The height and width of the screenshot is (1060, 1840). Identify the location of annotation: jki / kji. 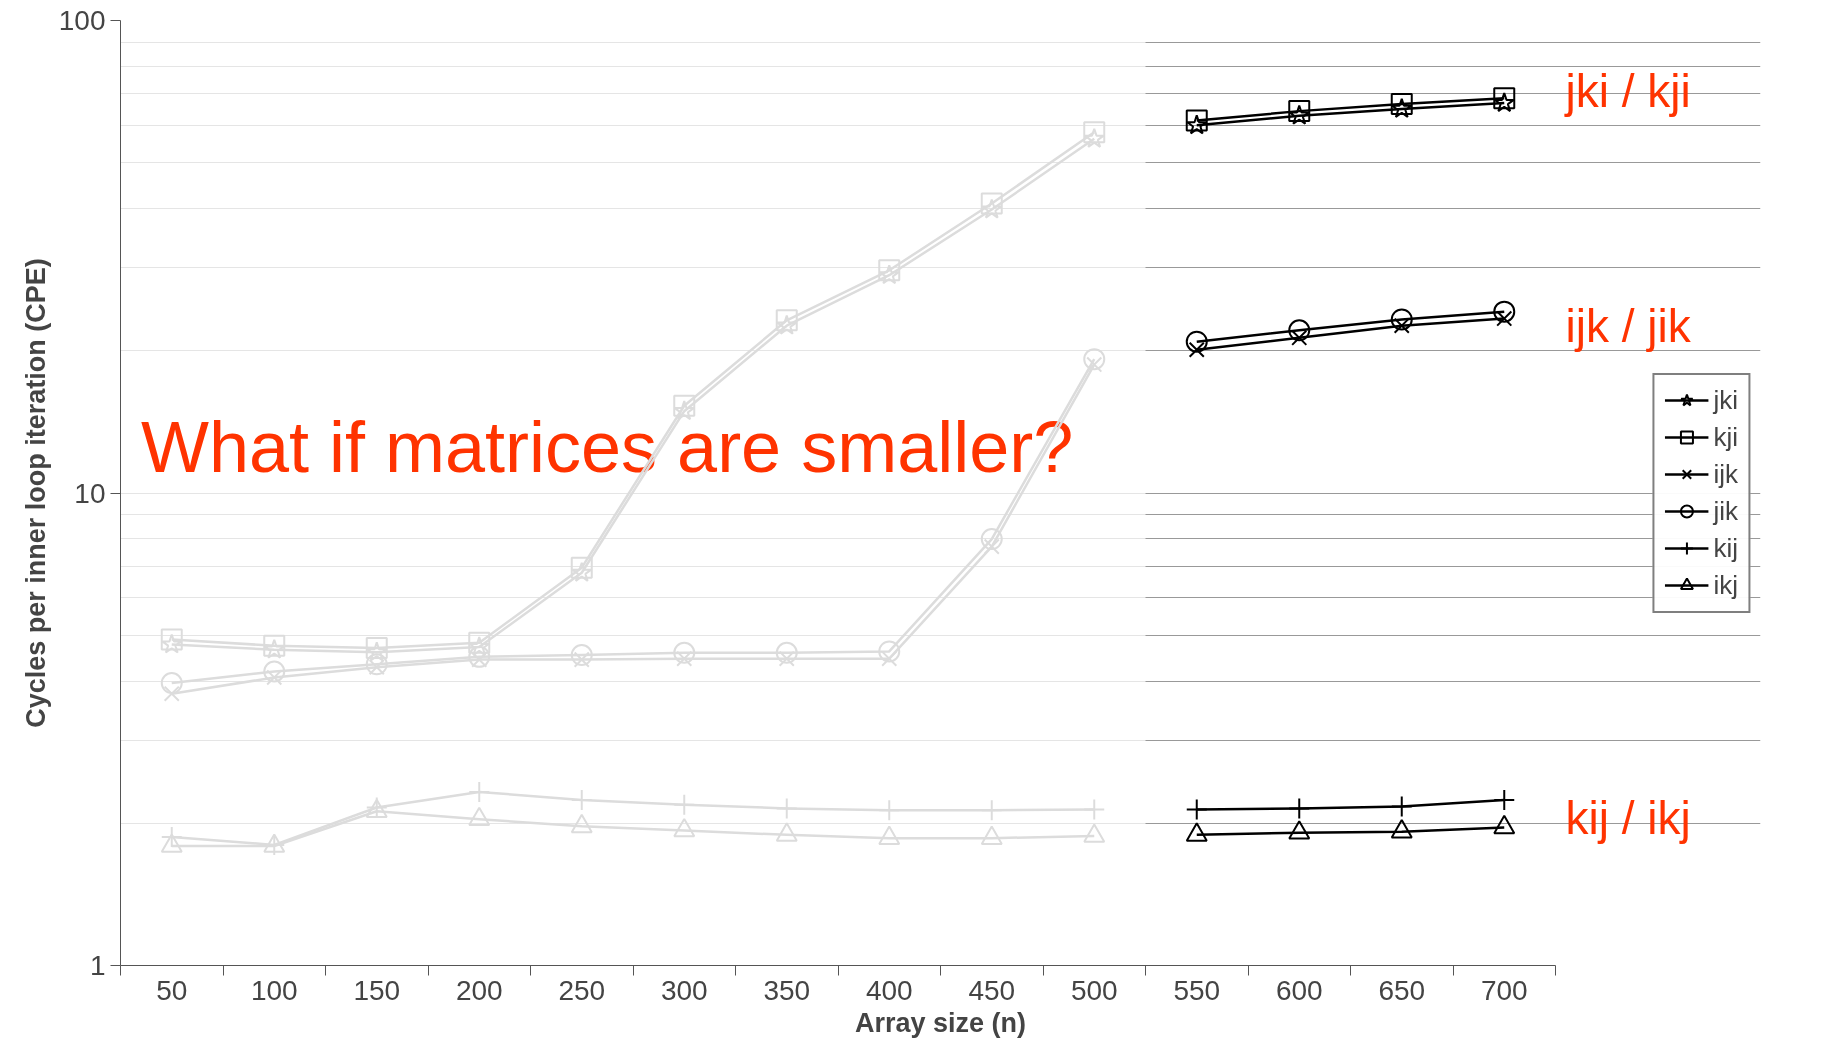
(1627, 91).